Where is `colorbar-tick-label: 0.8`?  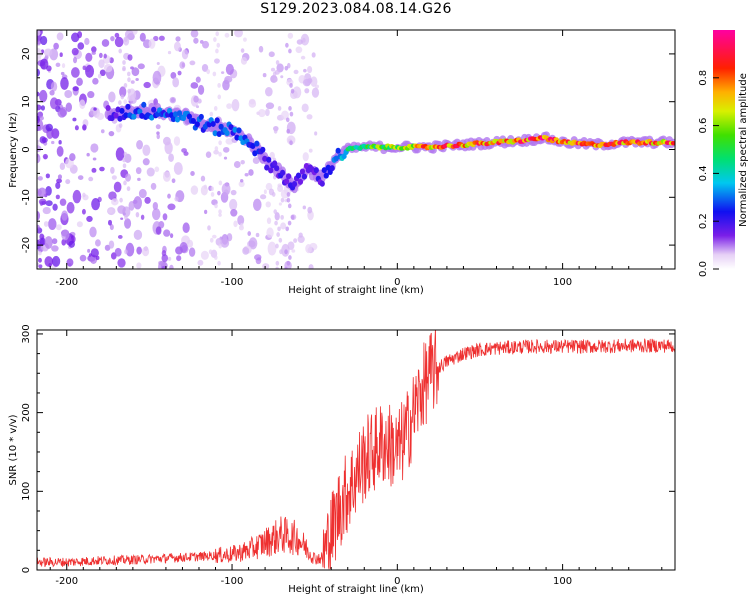
colorbar-tick-label: 0.8 is located at coordinates (703, 78).